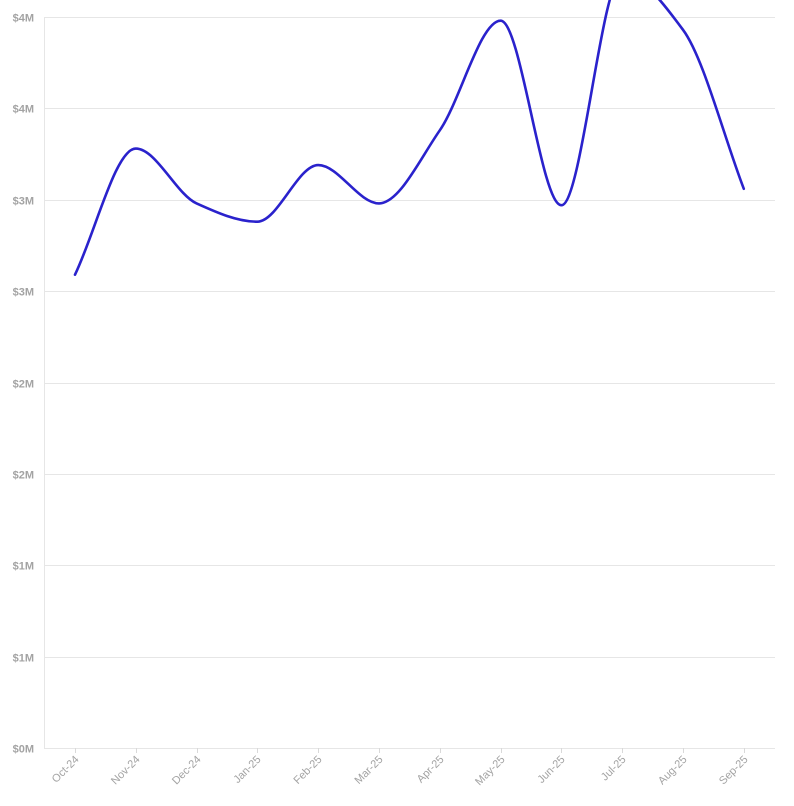  I want to click on x-tick-label: Aug-25, so click(673, 771).